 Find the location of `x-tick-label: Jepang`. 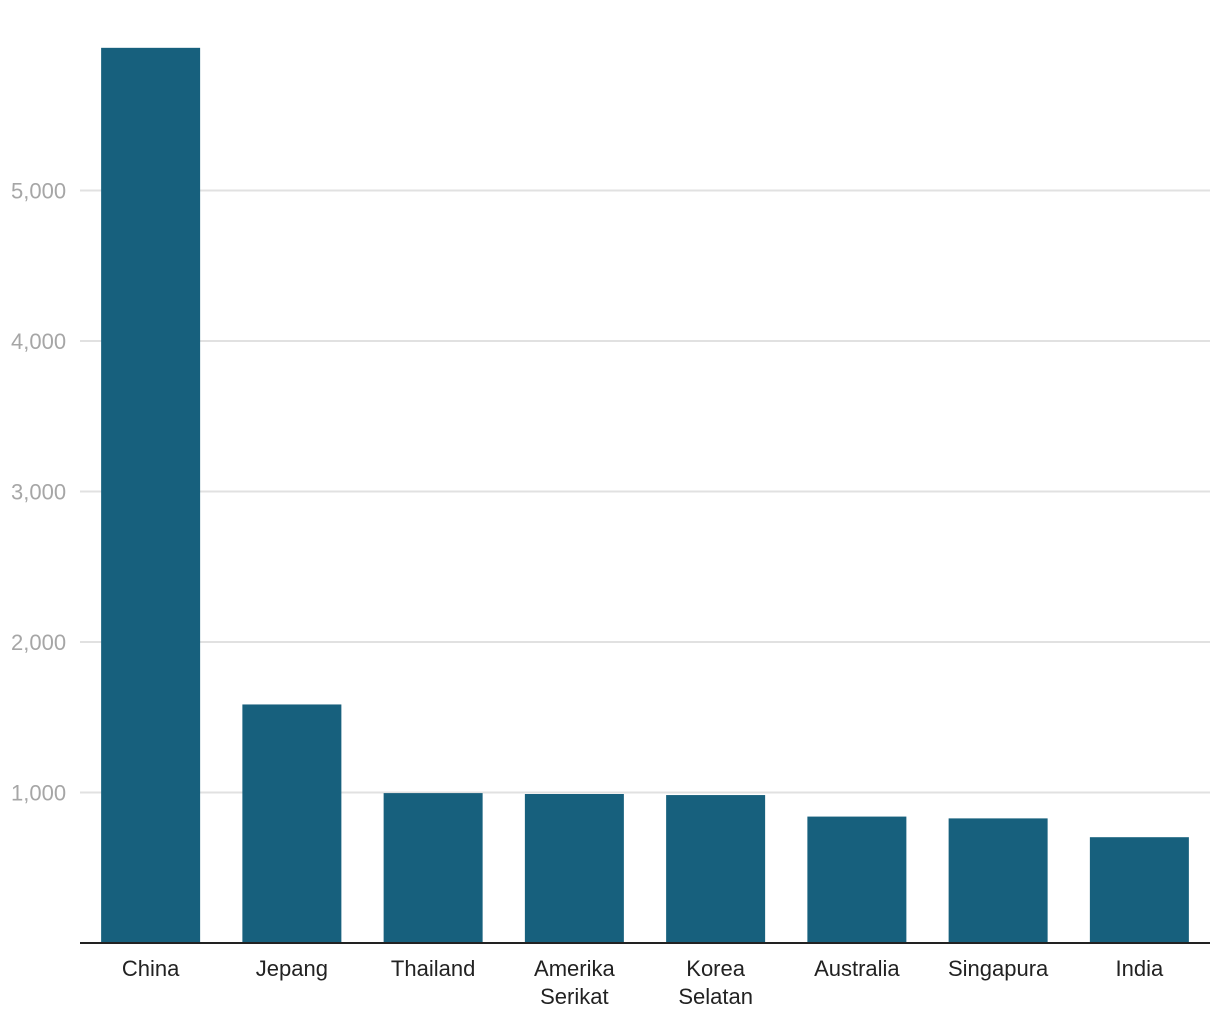

x-tick-label: Jepang is located at coordinates (292, 968).